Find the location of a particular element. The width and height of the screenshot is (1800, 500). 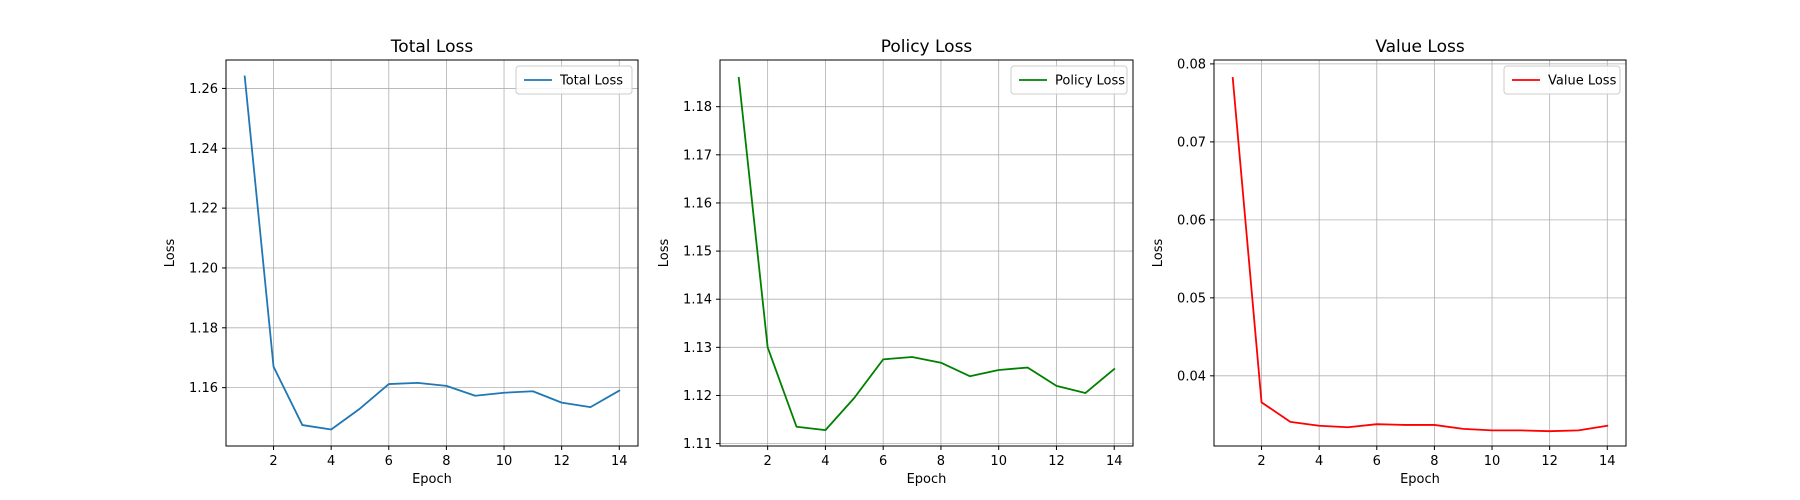

y-tick-label: 1.12 is located at coordinates (697, 396).